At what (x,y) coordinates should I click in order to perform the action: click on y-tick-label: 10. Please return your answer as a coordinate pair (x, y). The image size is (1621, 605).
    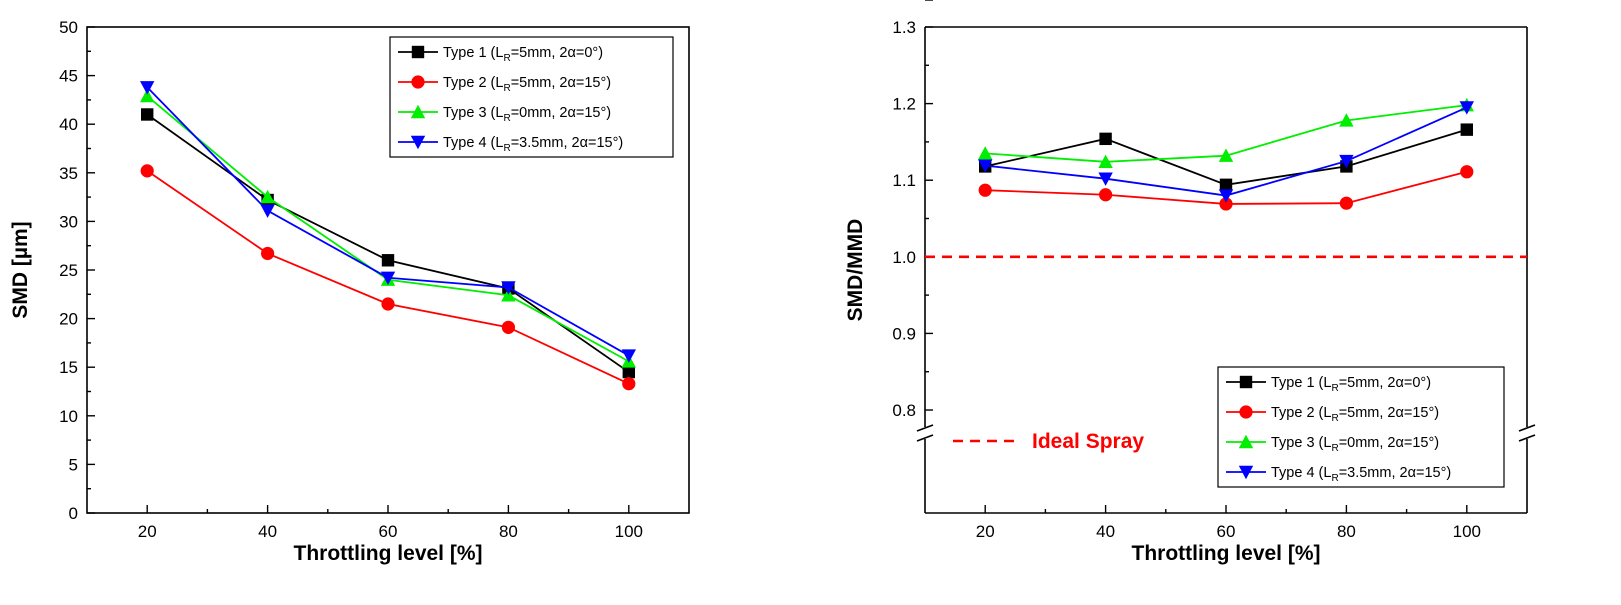
    Looking at the image, I should click on (68, 416).